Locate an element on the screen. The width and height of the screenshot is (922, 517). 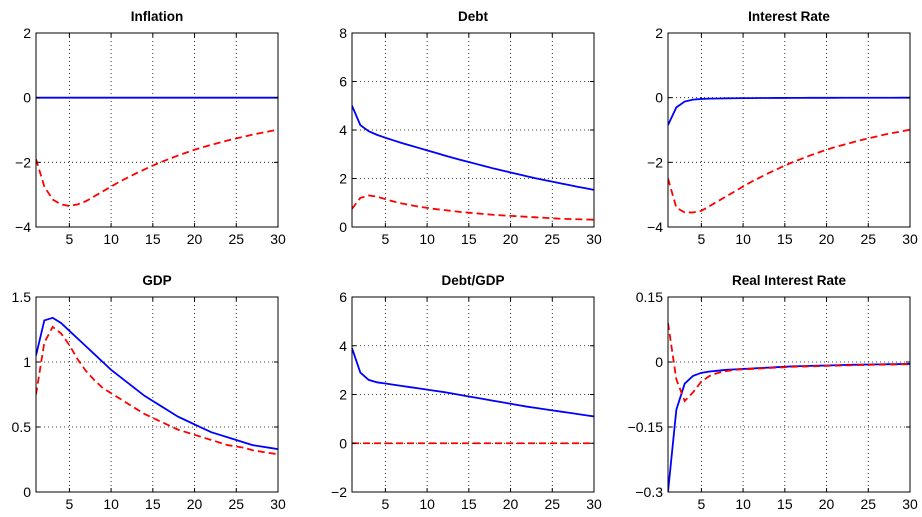
panel-title: Debt/GDP is located at coordinates (472, 280).